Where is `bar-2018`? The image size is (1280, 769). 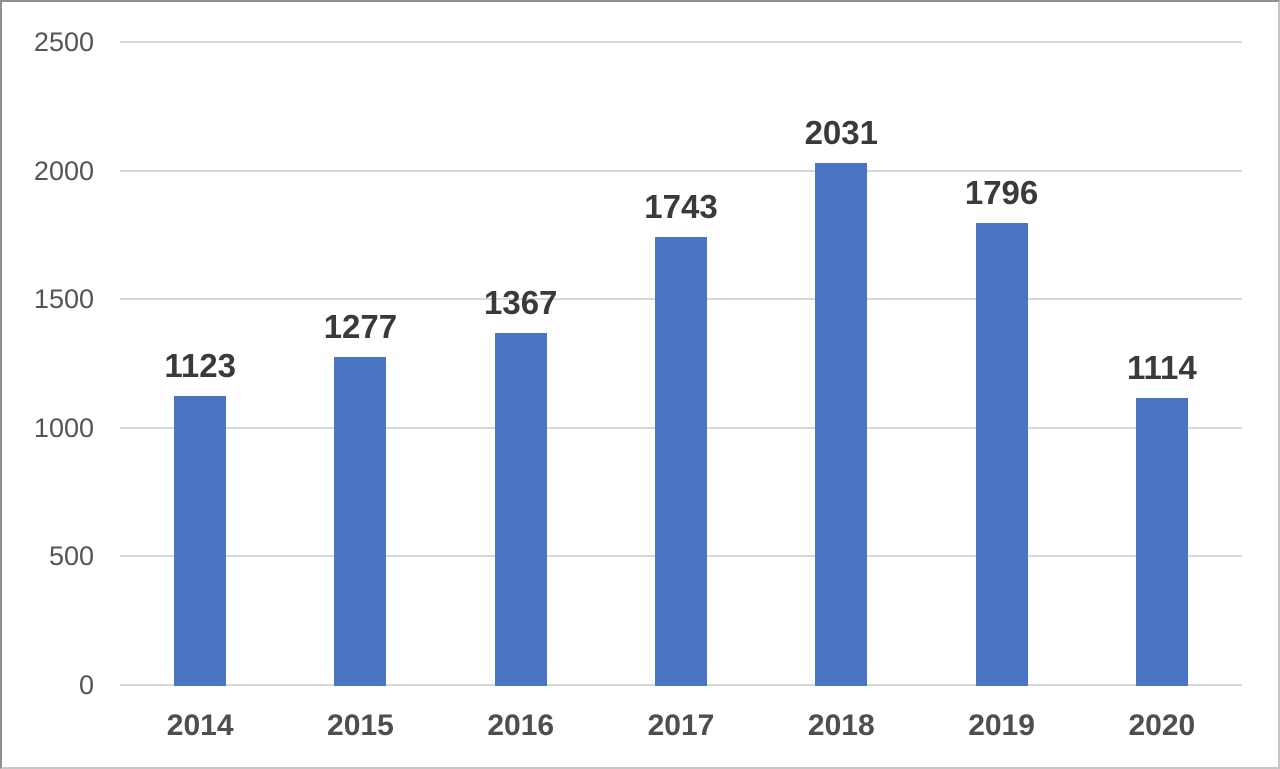
bar-2018 is located at coordinates (841, 424).